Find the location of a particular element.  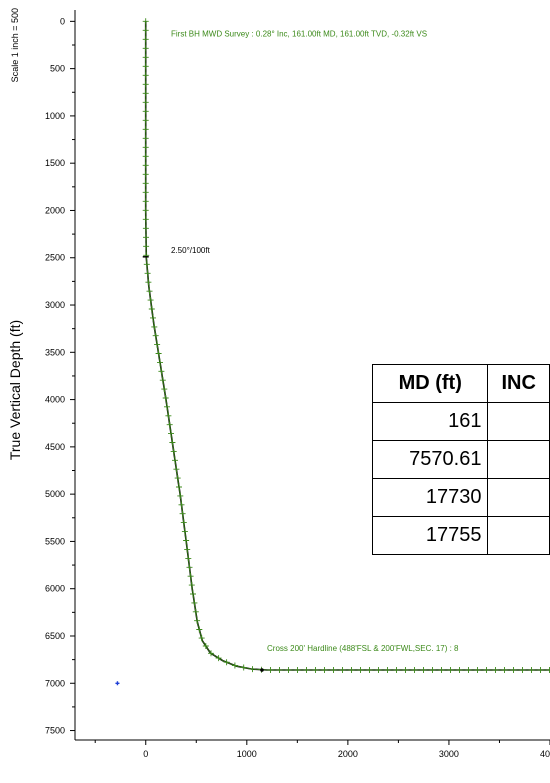

y-tick-label: 4000 is located at coordinates (55, 400).